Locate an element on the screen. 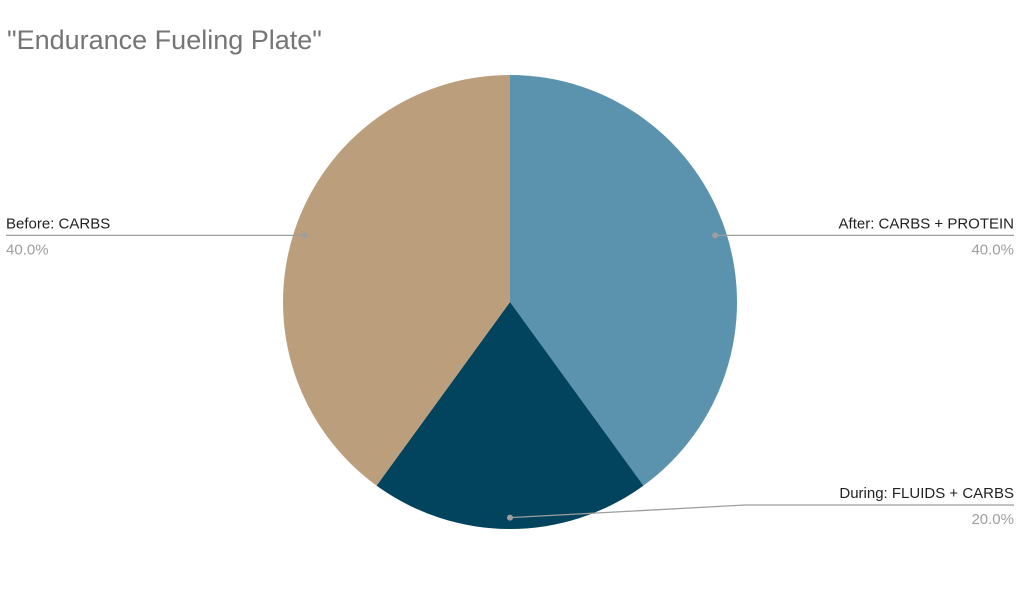 Image resolution: width=1024 pixels, height=591 pixels. slice-value-label: 20.0% is located at coordinates (992, 519).